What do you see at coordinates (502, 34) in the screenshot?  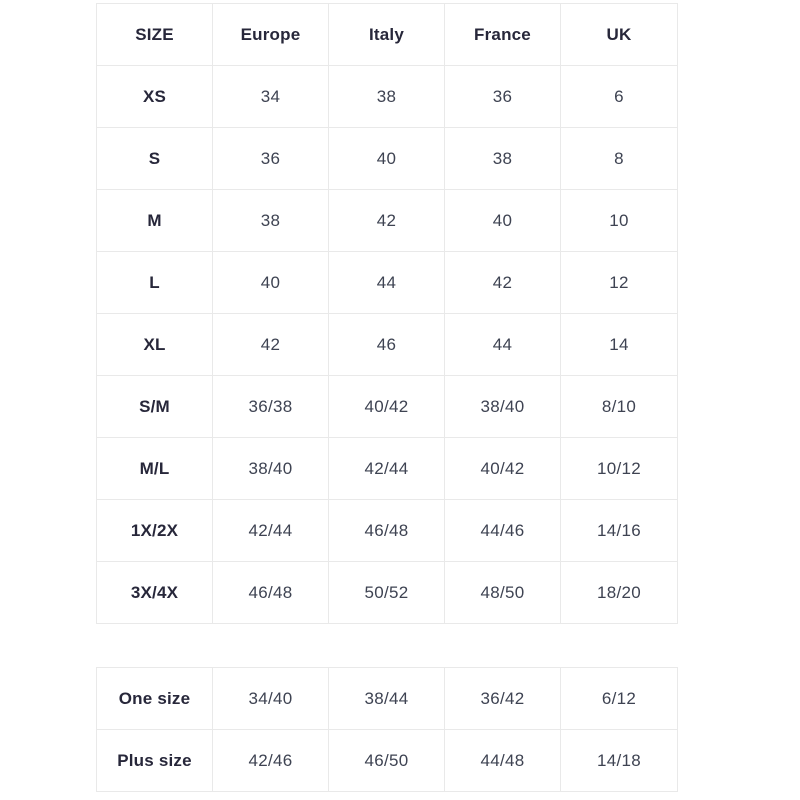 I see `column-header-france: France` at bounding box center [502, 34].